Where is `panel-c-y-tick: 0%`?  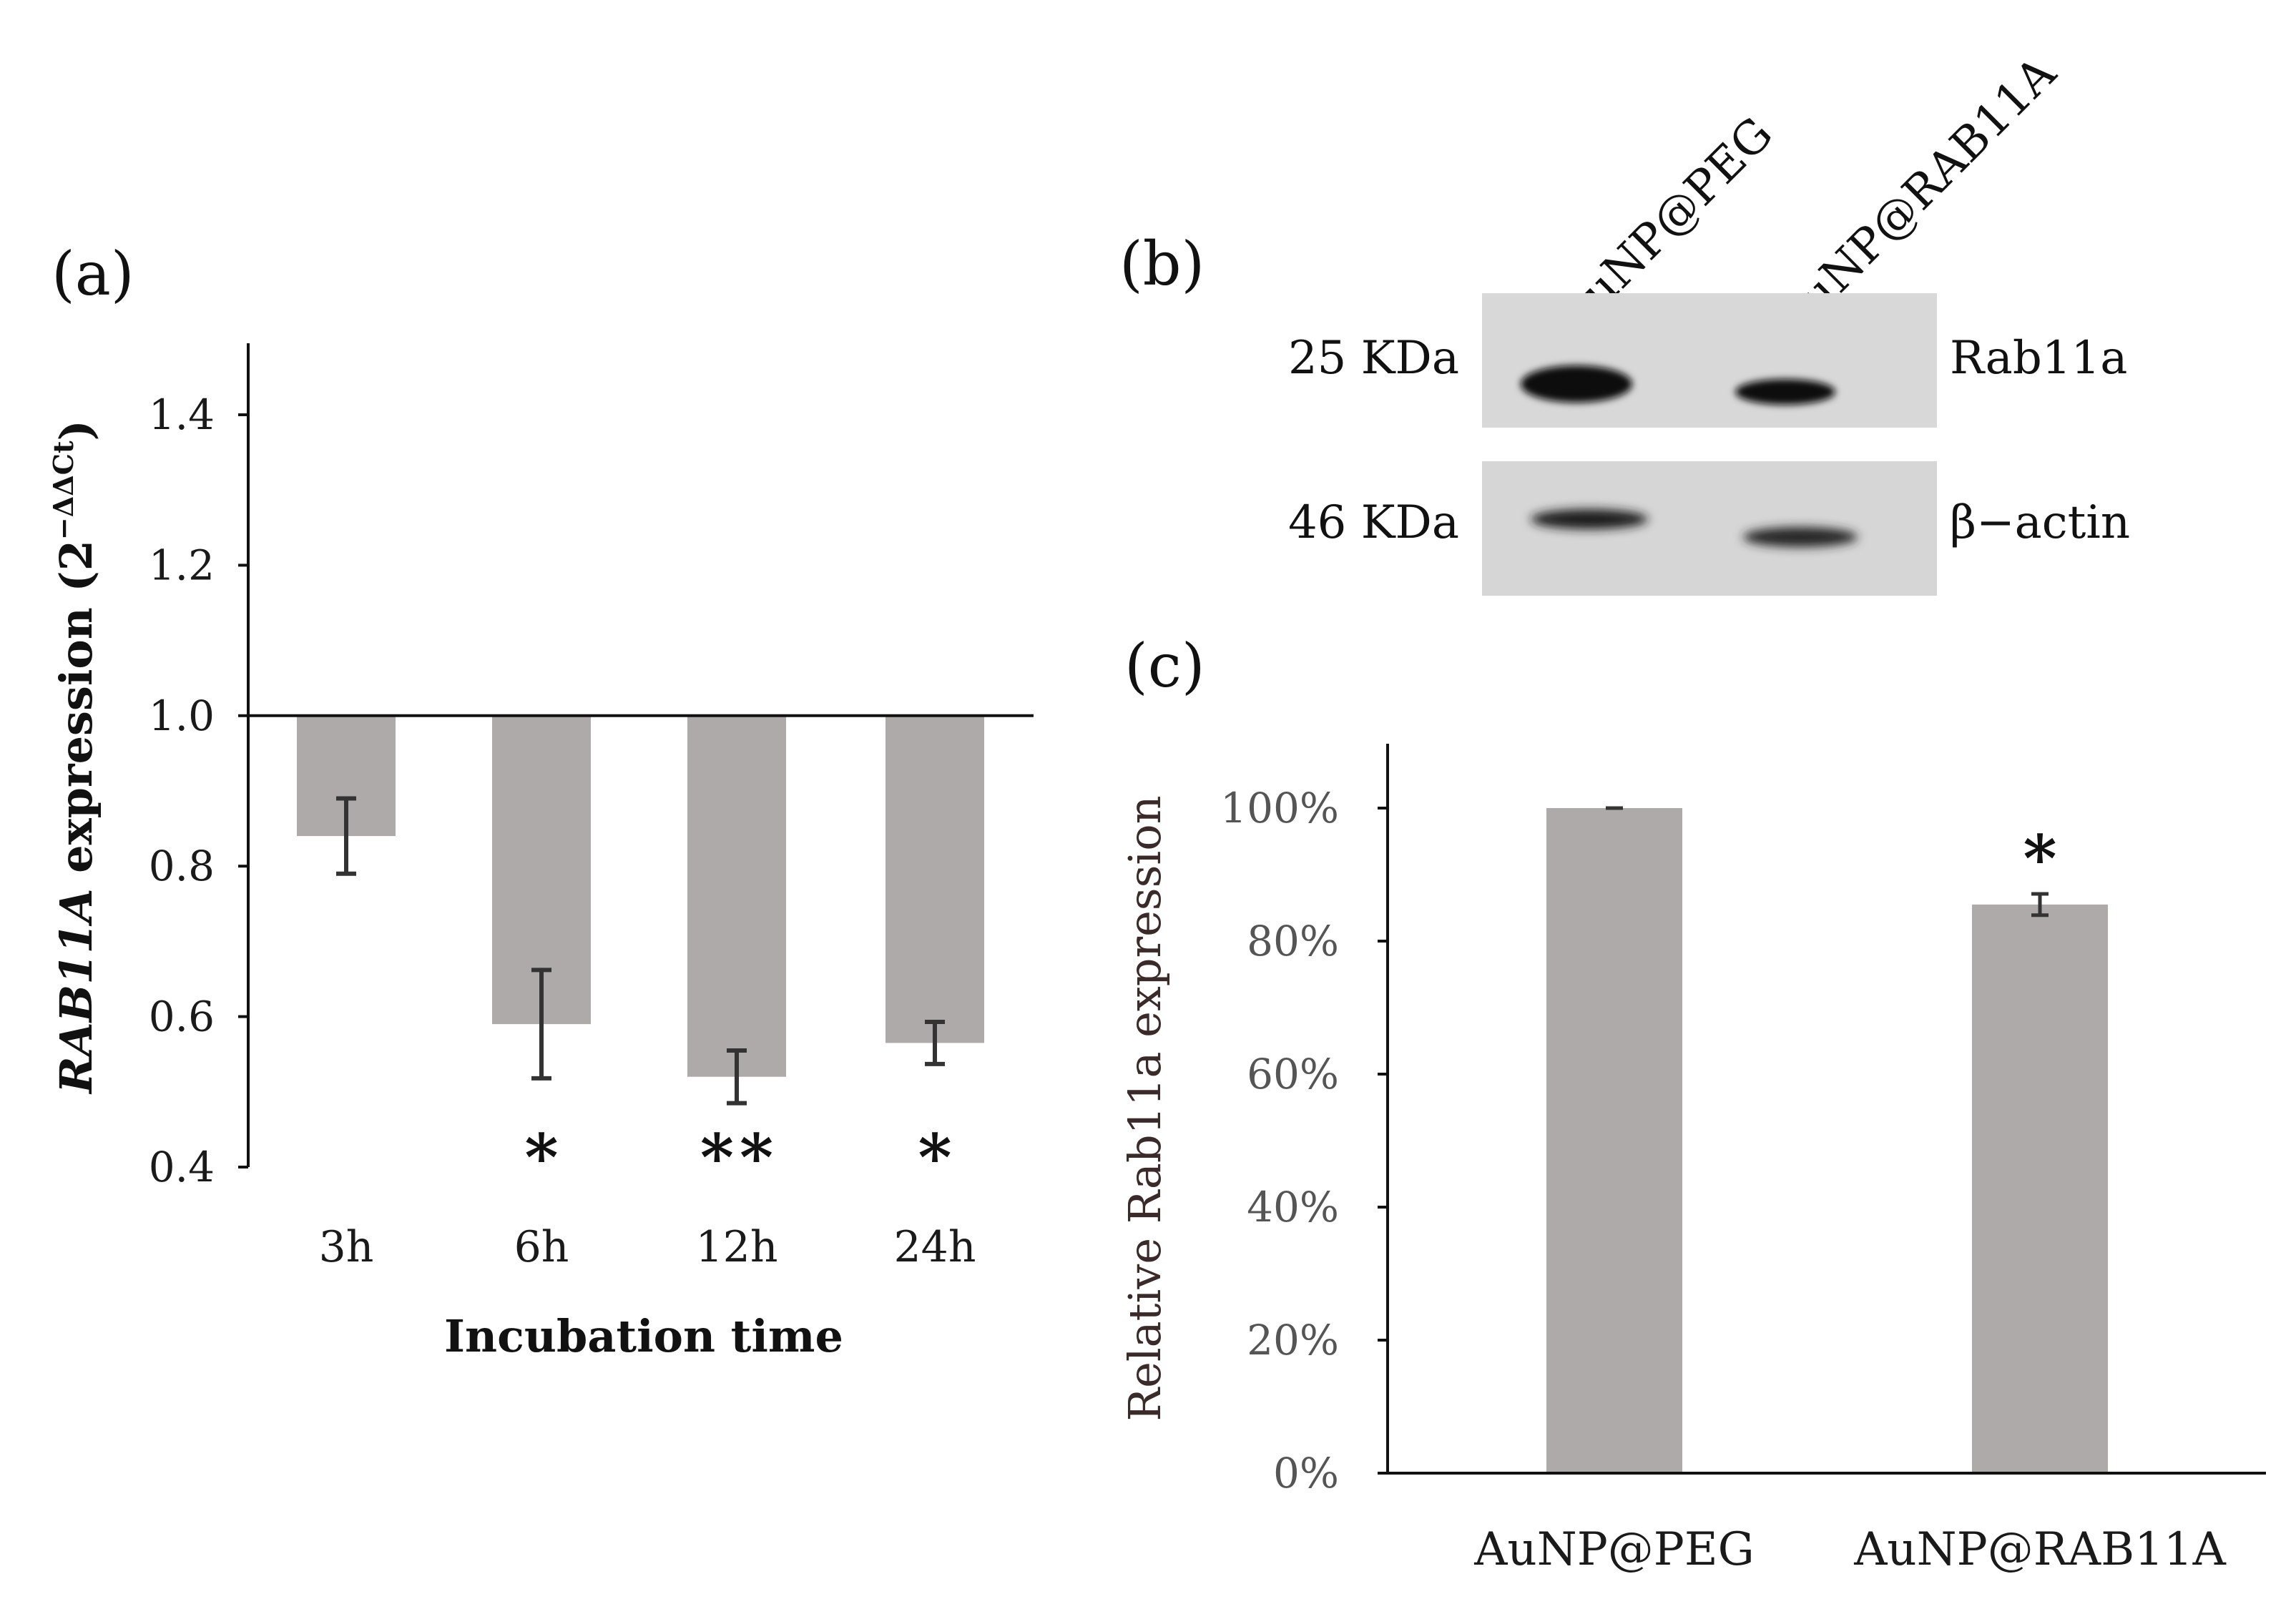 panel-c-y-tick: 0% is located at coordinates (1306, 1473).